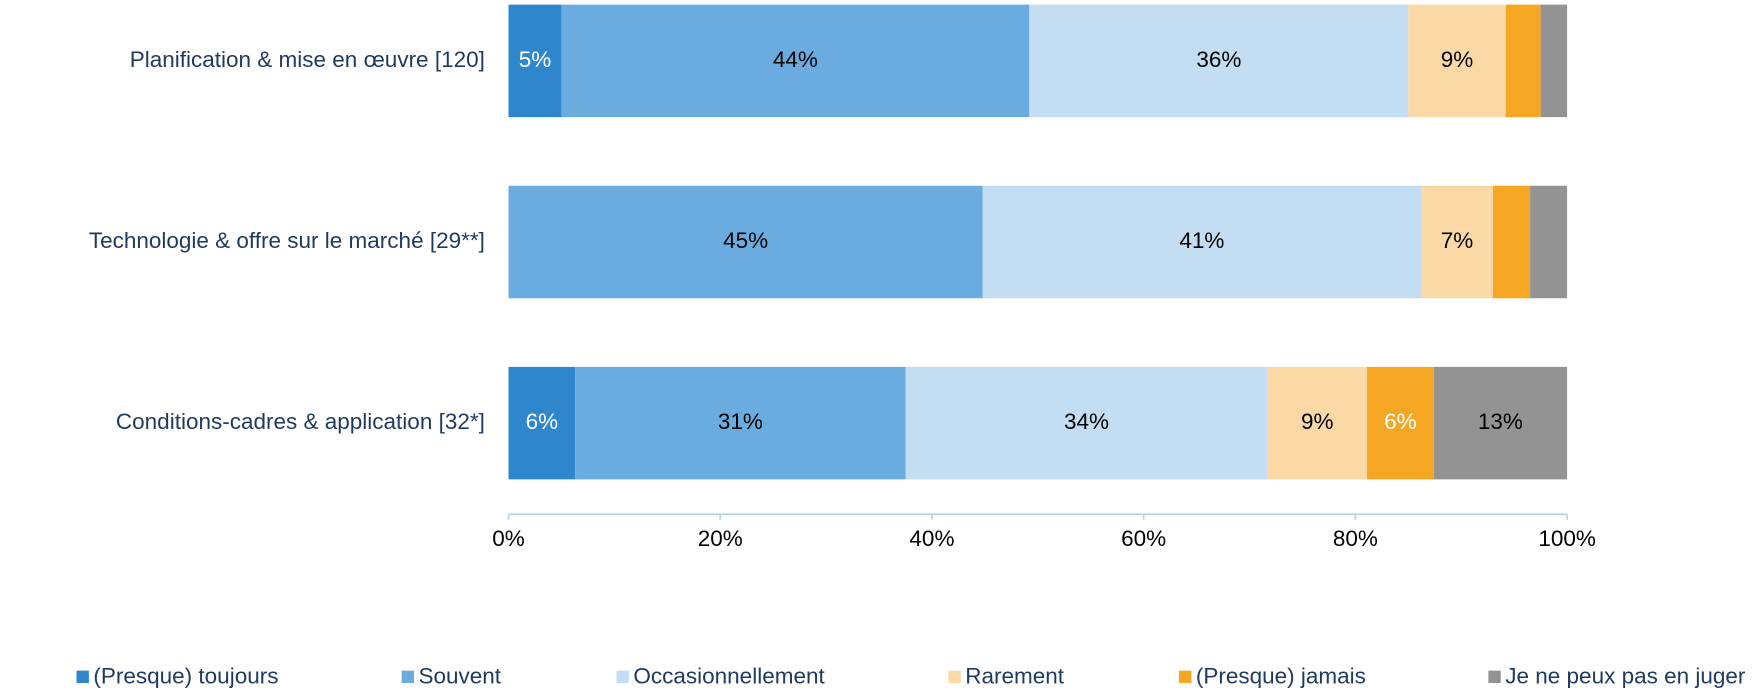 This screenshot has width=1764, height=696. What do you see at coordinates (1281, 675) in the screenshot?
I see `legend-label: (Presque) jamais` at bounding box center [1281, 675].